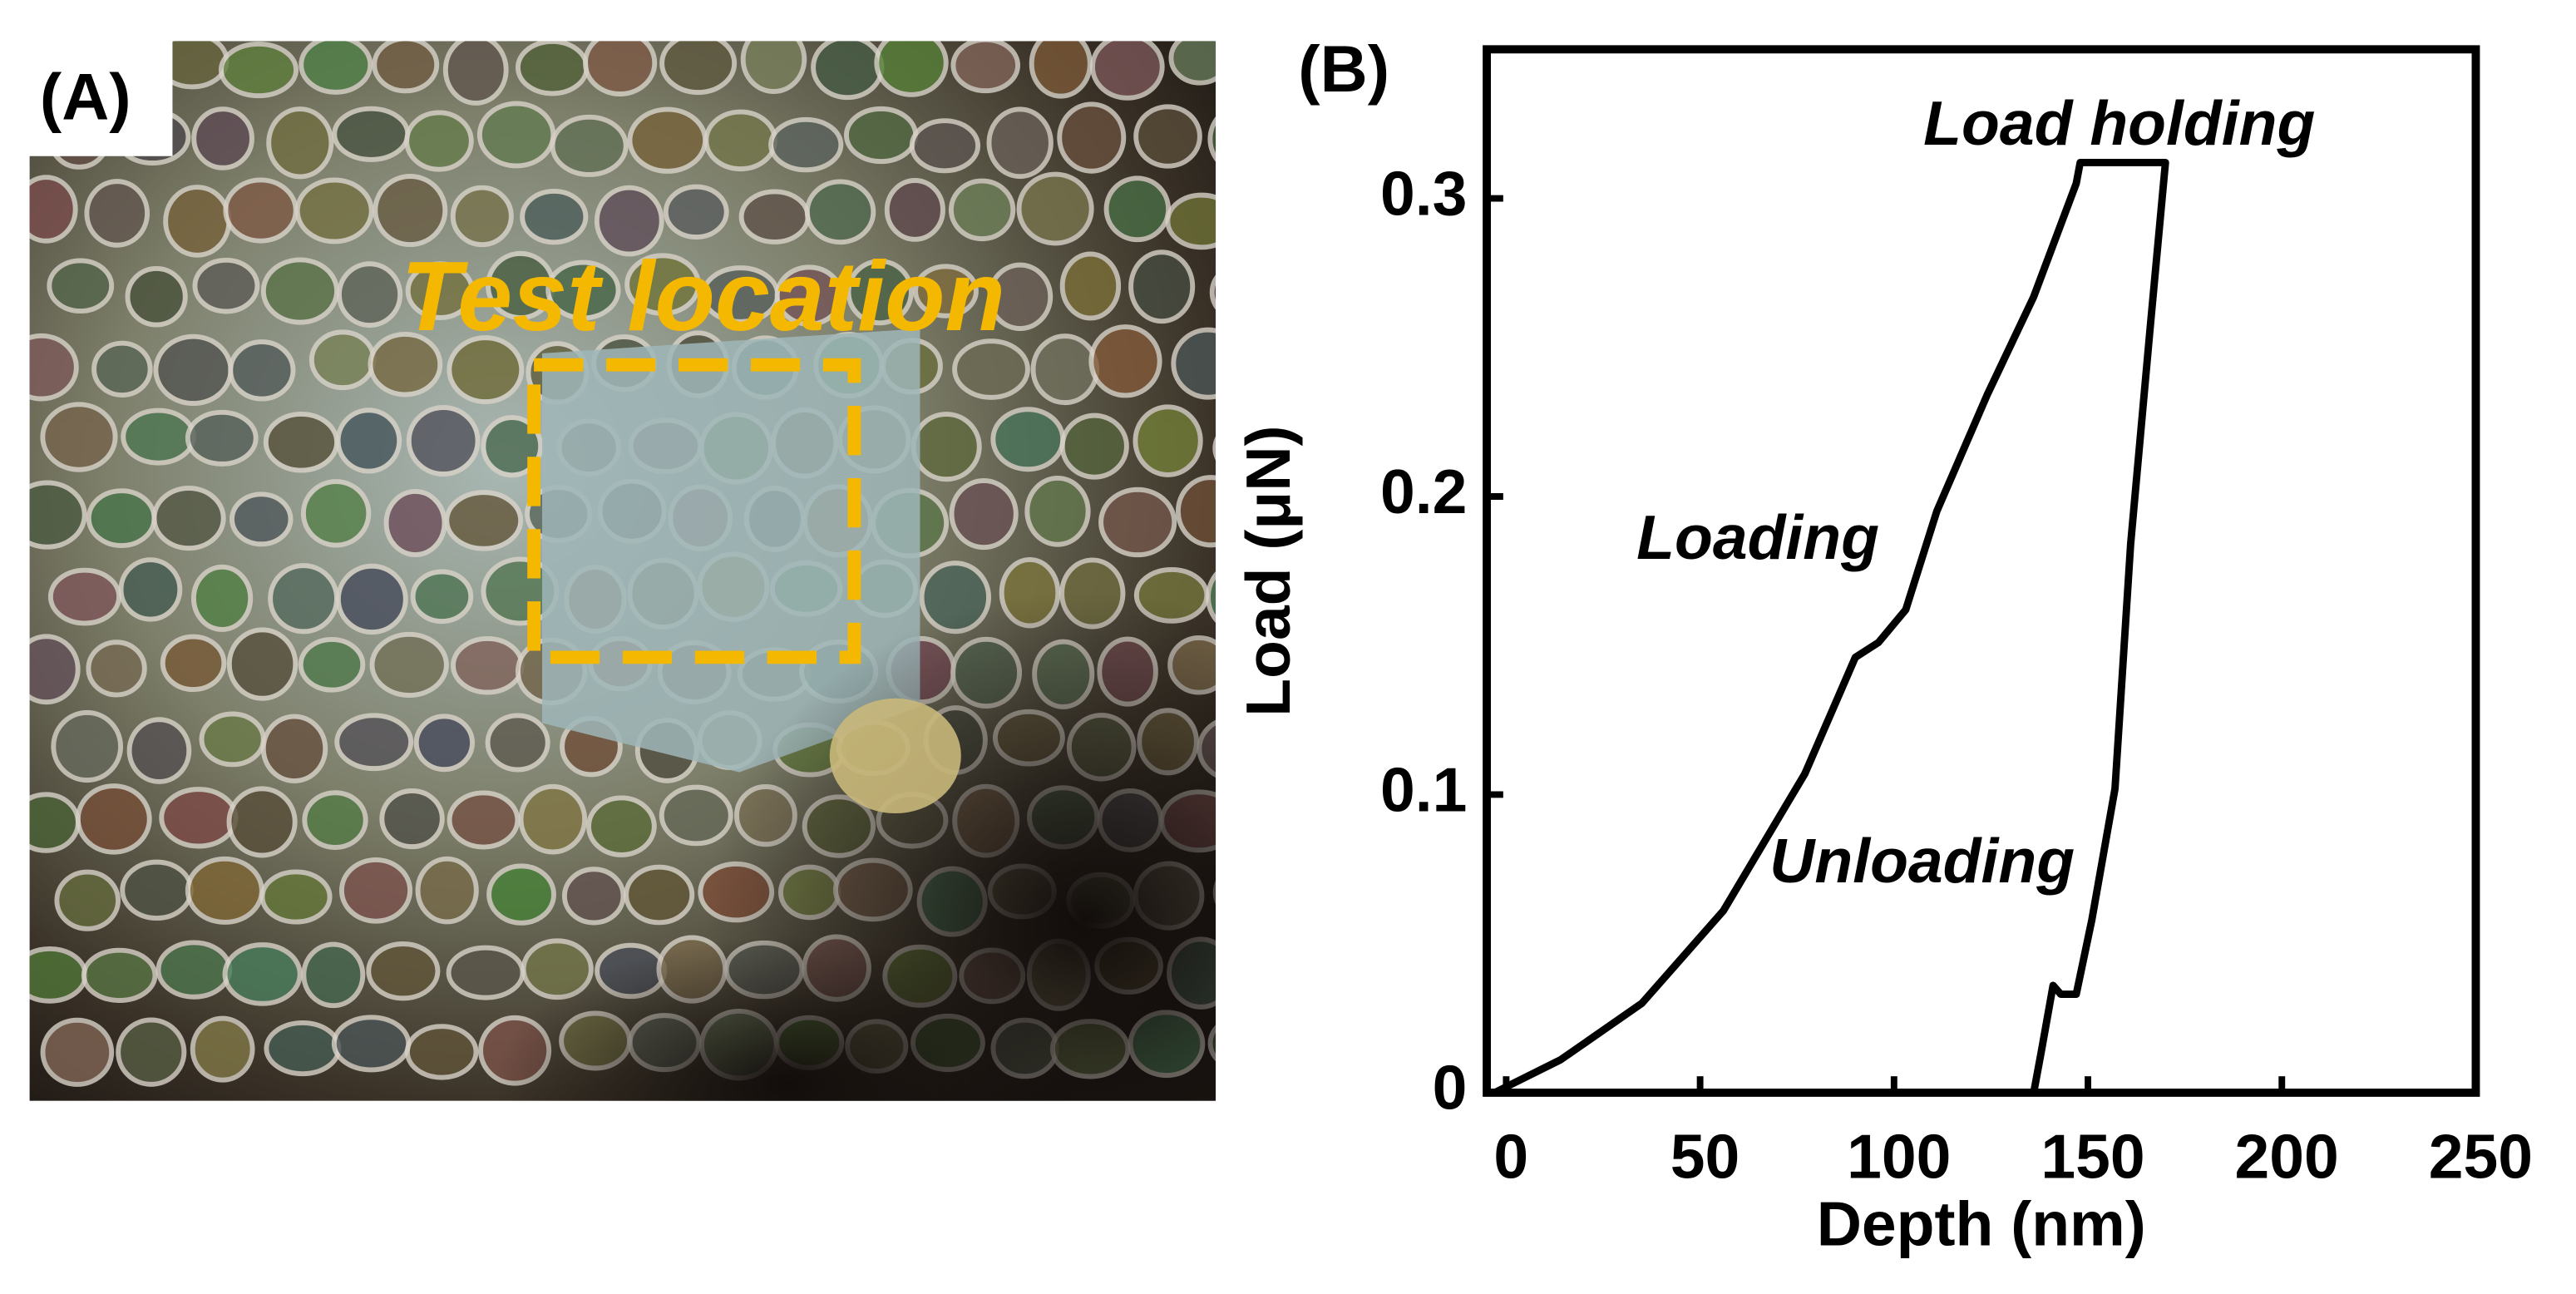 This screenshot has height=1294, width=2576. What do you see at coordinates (1268, 570) in the screenshot?
I see `y-axis-title: Load (μN)` at bounding box center [1268, 570].